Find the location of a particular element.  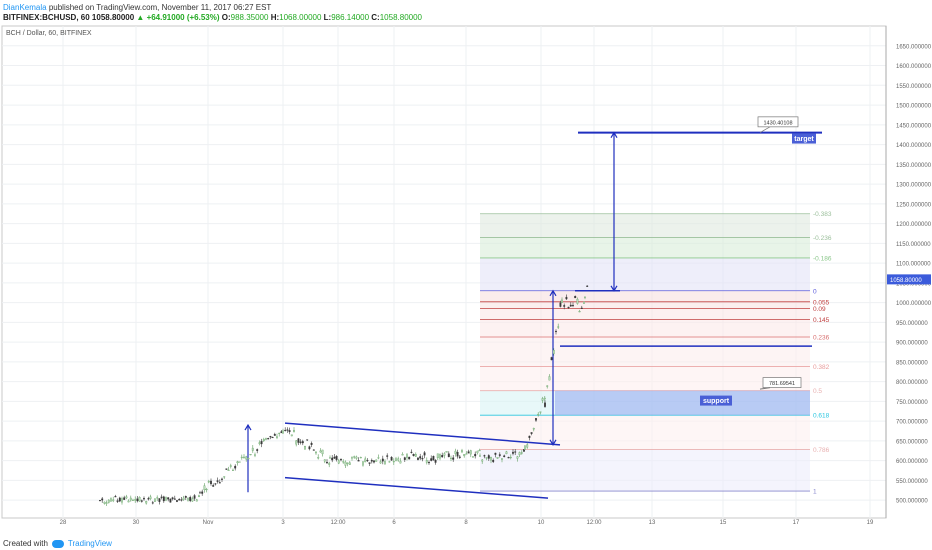

y-tick-label: 1600.000000 is located at coordinates (914, 67).